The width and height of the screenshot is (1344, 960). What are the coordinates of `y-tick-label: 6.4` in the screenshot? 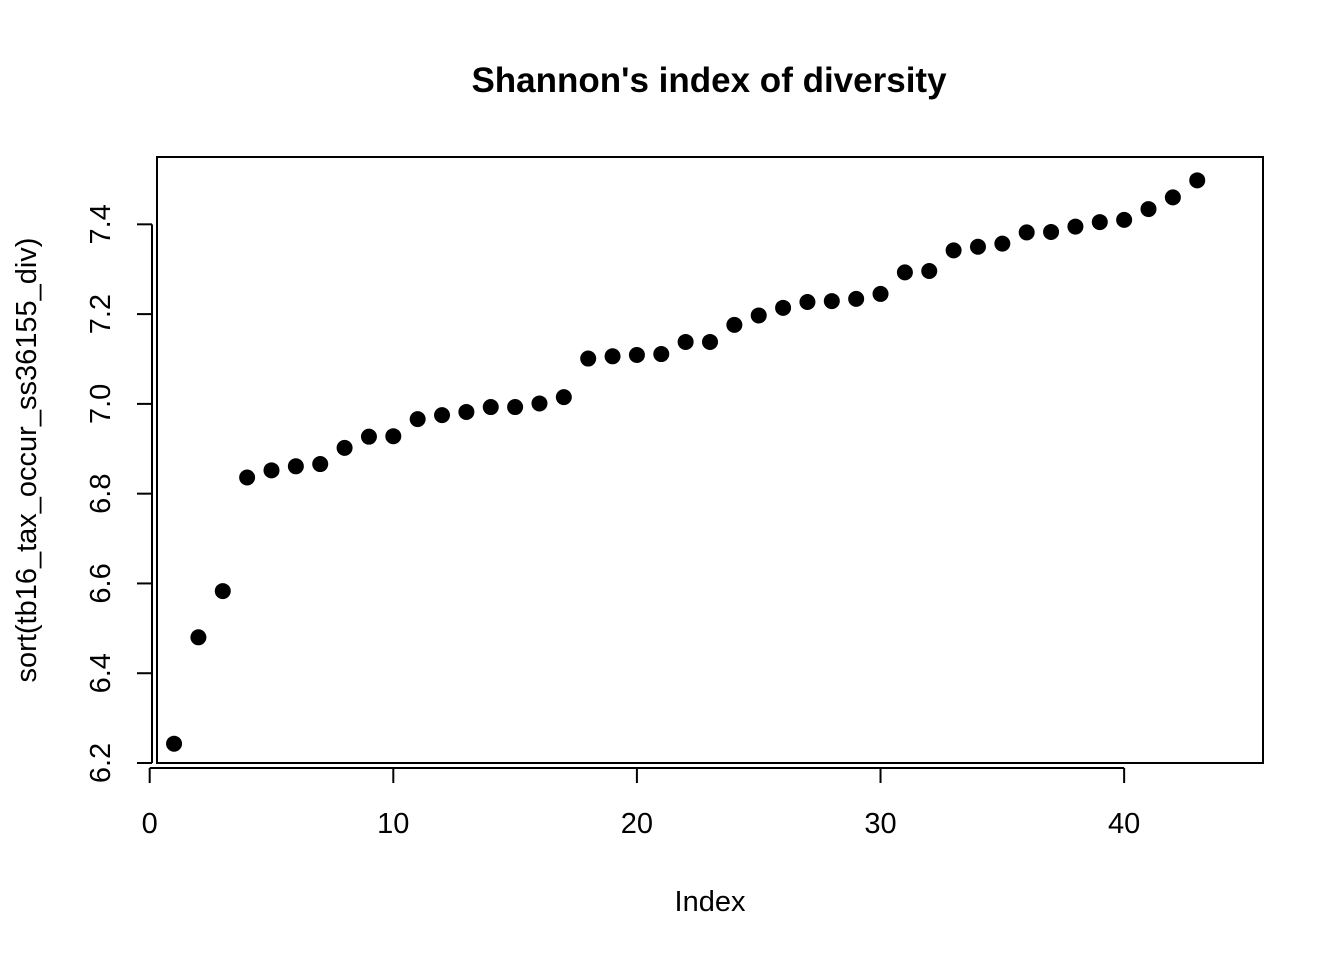 It's located at (101, 673).